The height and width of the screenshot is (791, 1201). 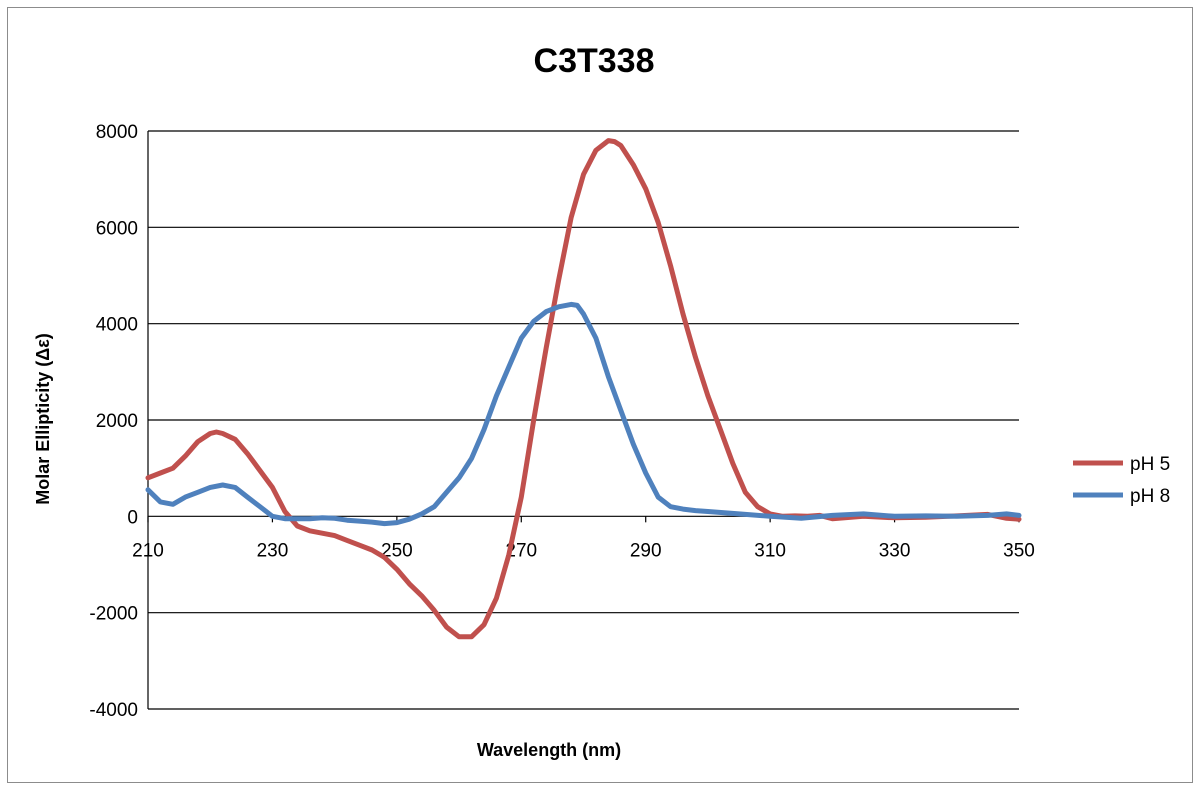 I want to click on x-axis-tick-labels: 210 230 250 270 290 310 330 350, so click(x=583, y=550).